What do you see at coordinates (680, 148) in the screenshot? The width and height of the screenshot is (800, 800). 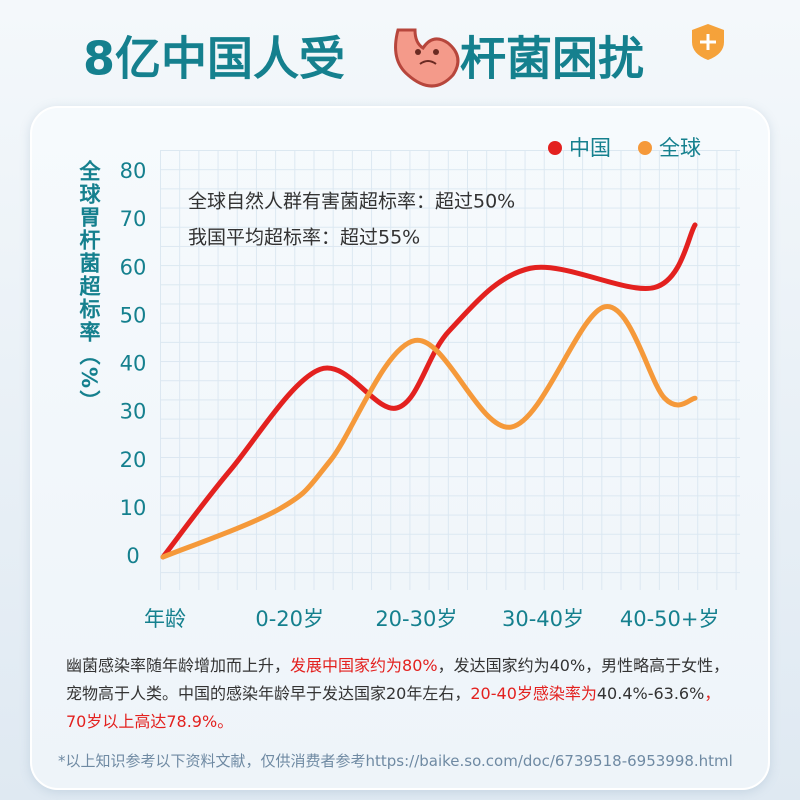 I see `legend-label: 全球` at bounding box center [680, 148].